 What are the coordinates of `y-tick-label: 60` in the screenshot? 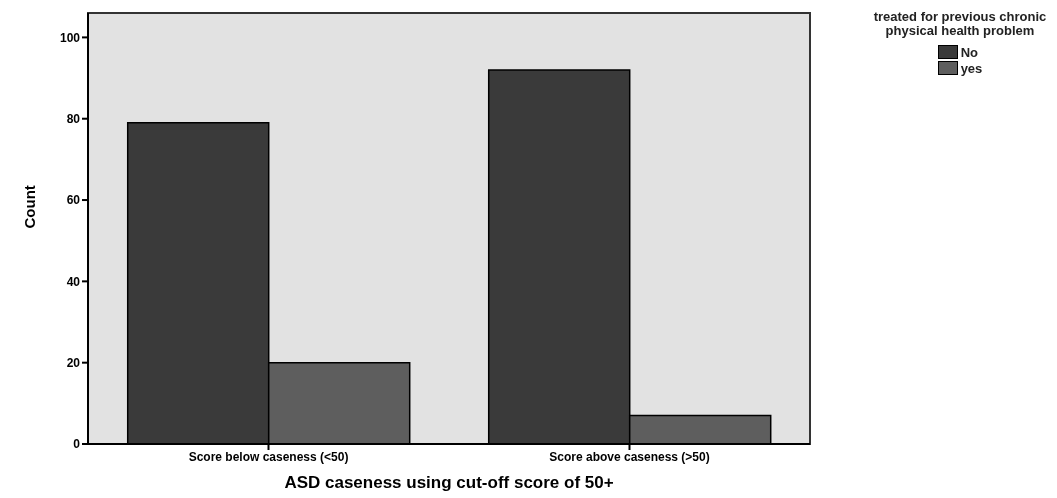 It's located at (73, 200).